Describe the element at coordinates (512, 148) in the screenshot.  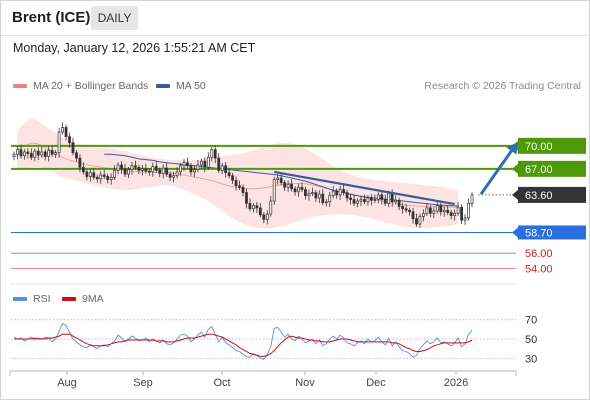
I see `projection-arrow-head` at that location.